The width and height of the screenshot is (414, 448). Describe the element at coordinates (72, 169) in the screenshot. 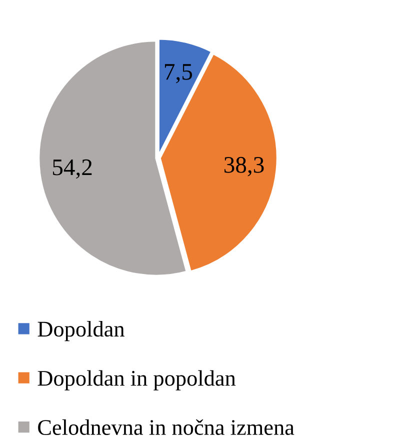

I see `data-label: 54,2` at that location.